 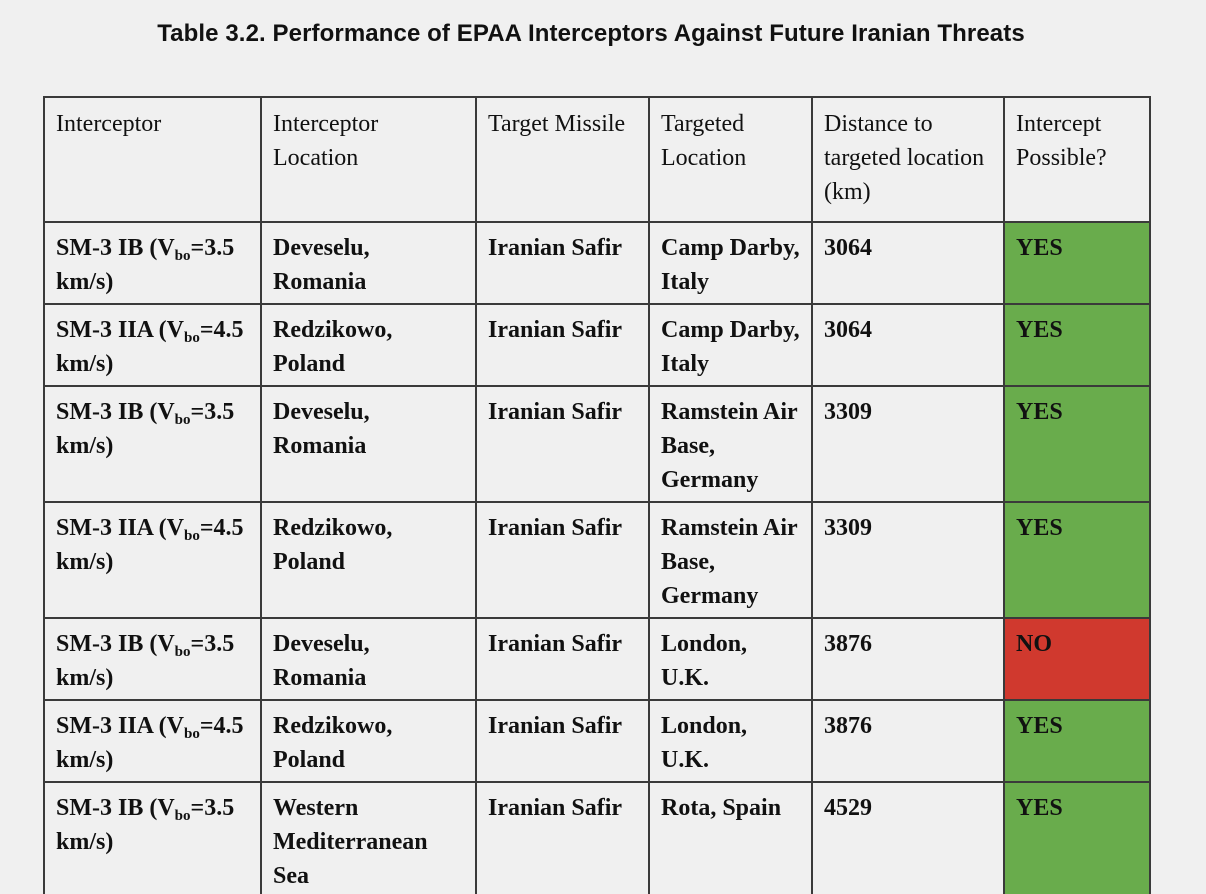 What do you see at coordinates (368, 159) in the screenshot?
I see `header-interceptor-location: Interceptor Location` at bounding box center [368, 159].